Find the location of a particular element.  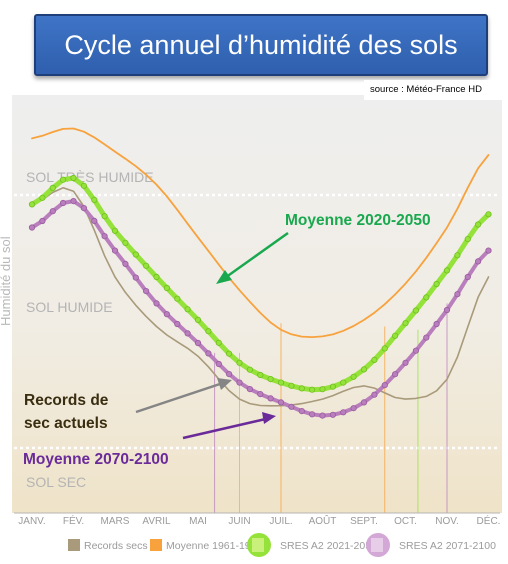

x-tick-label: AOÛT is located at coordinates (323, 520).